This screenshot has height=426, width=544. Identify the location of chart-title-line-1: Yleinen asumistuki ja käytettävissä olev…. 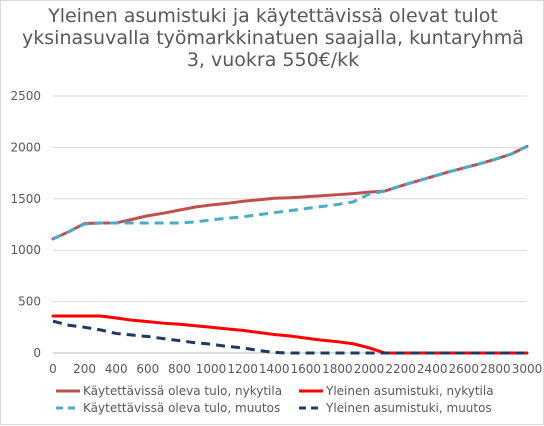
(273, 16).